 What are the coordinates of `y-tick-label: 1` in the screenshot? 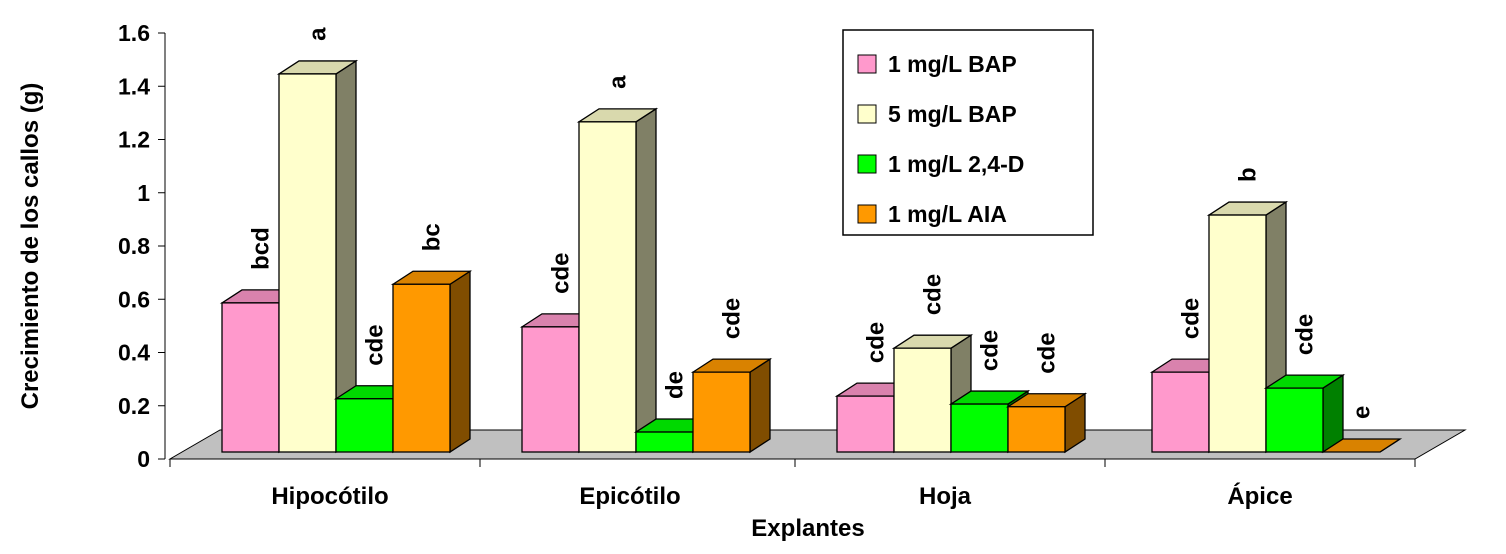 It's located at (143, 193).